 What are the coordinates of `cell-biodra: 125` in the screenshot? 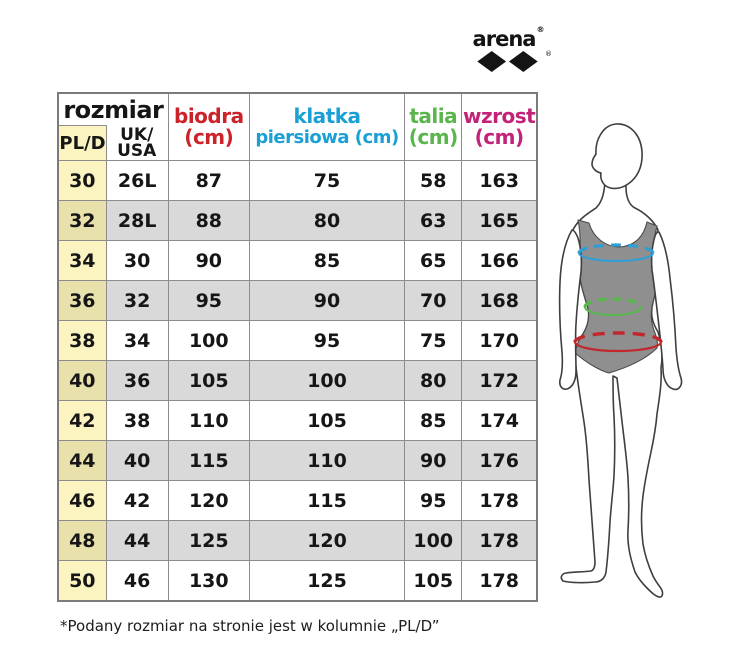 It's located at (208, 540).